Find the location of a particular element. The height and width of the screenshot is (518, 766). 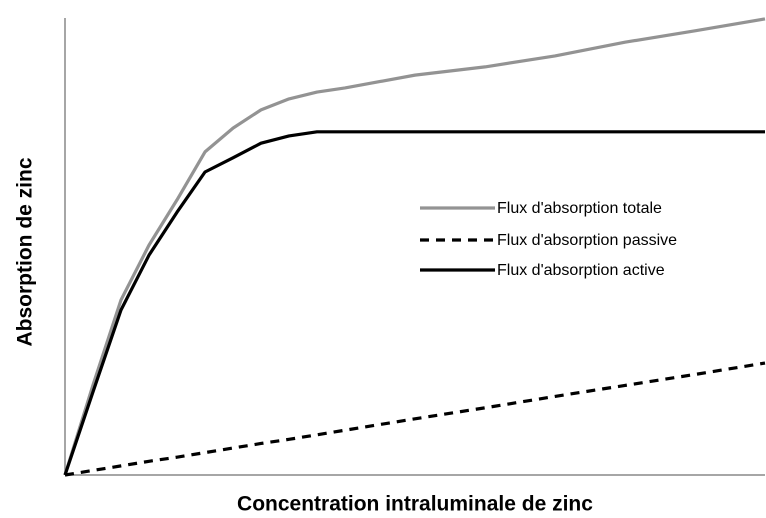

legend-label: Flux d'absorption totale is located at coordinates (579, 208).